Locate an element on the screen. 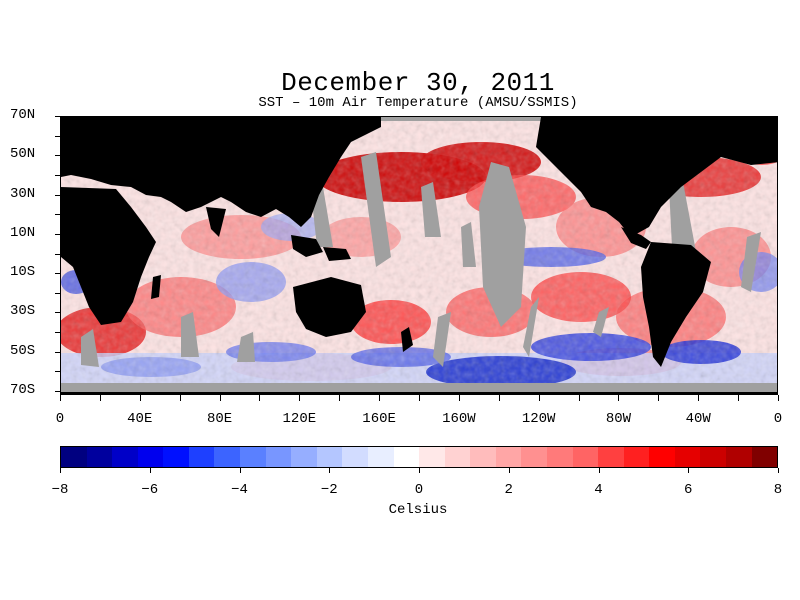  colorbar-tick-label: 0 is located at coordinates (419, 490).